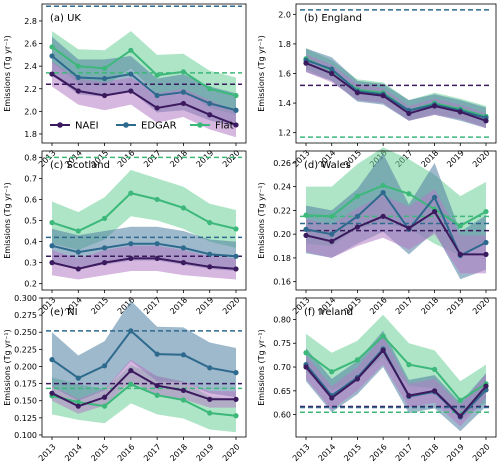 The height and width of the screenshot is (462, 500). I want to click on y-tick-label: 0.2, so click(30, 284).